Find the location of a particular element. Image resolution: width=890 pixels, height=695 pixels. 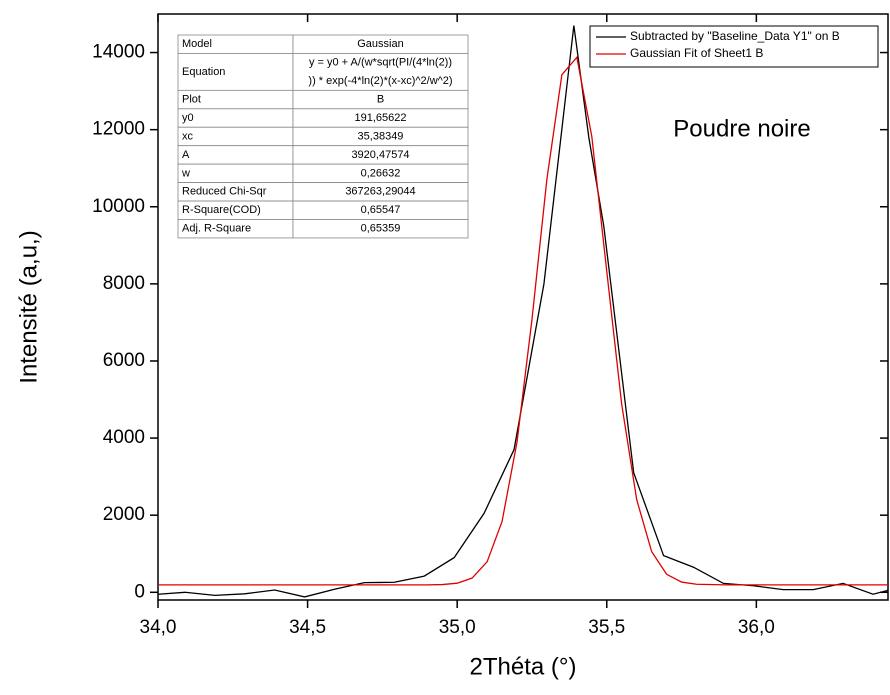

table-value: 35,38349 is located at coordinates (381, 136).